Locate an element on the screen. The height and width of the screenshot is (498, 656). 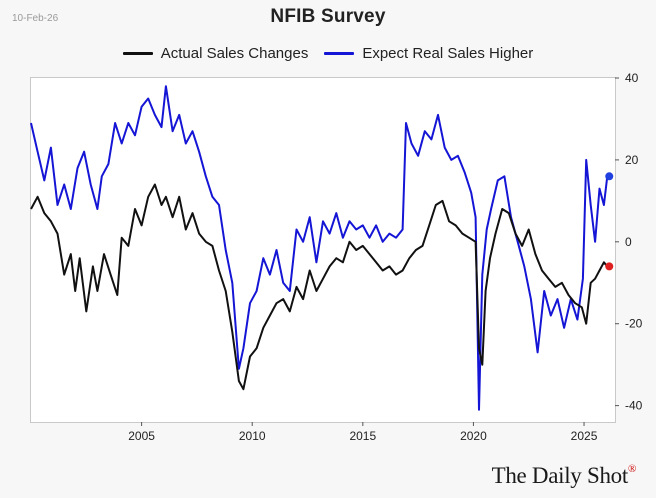
x-tick-label: 2010 is located at coordinates (252, 436).